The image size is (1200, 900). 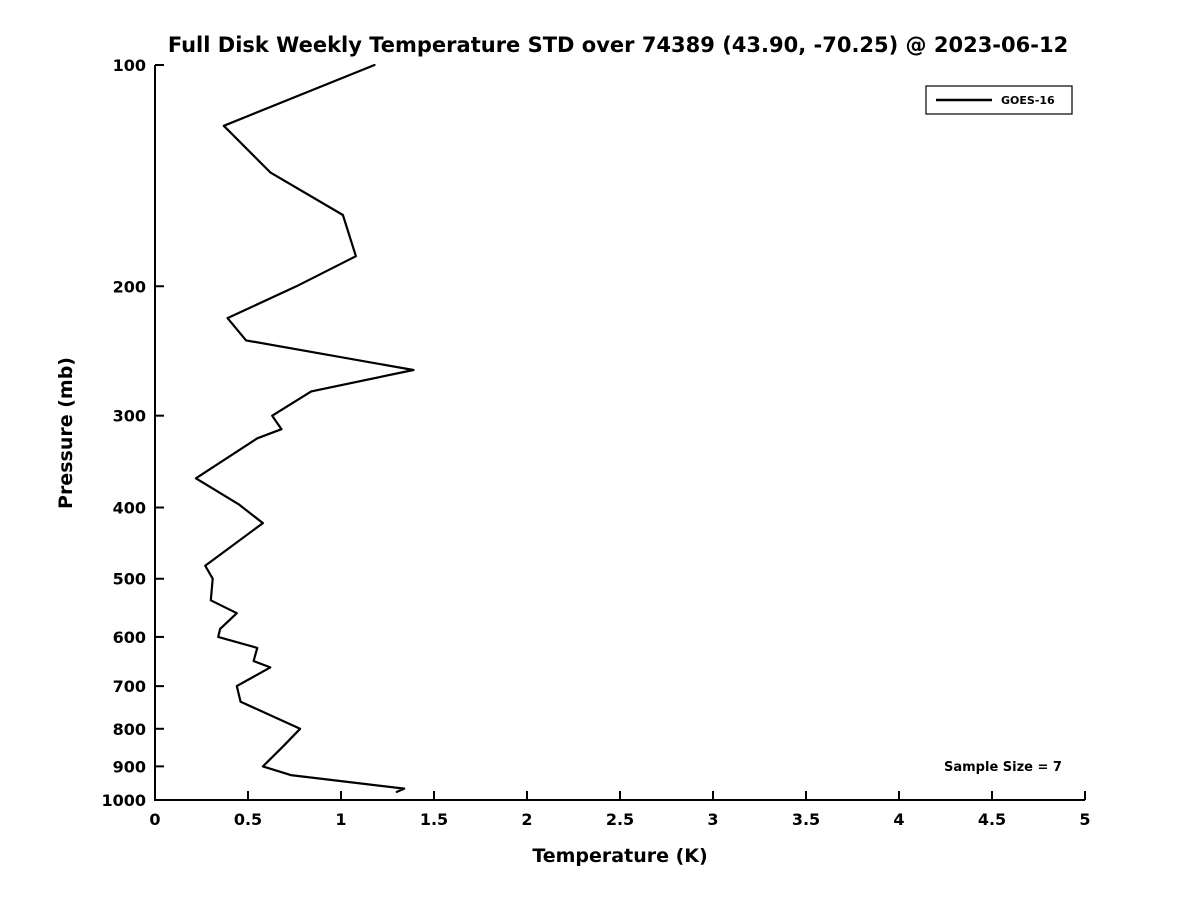 What do you see at coordinates (526, 819) in the screenshot?
I see `x-tick-label: 2` at bounding box center [526, 819].